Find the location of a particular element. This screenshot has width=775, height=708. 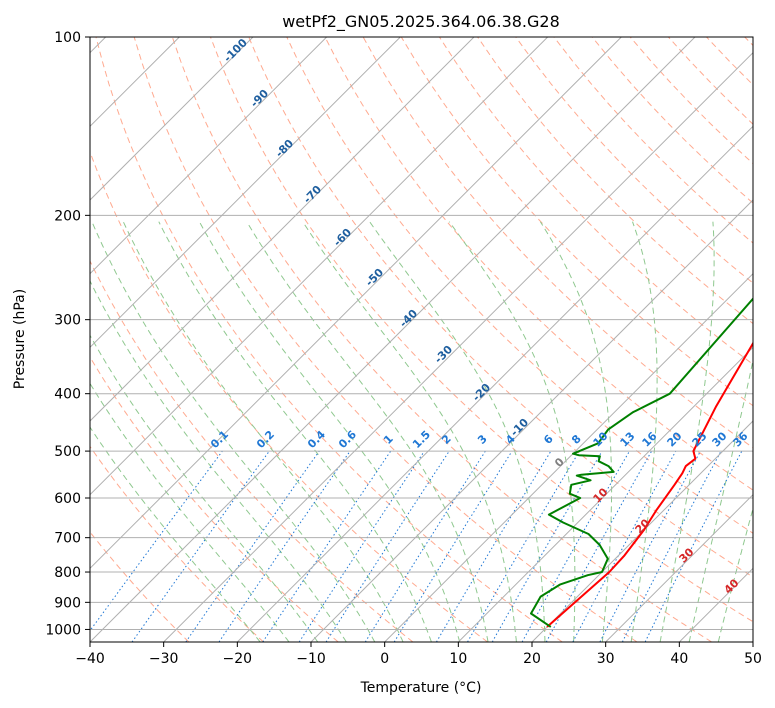

x-axis-label: Temperature (°C) is located at coordinates (421, 688).